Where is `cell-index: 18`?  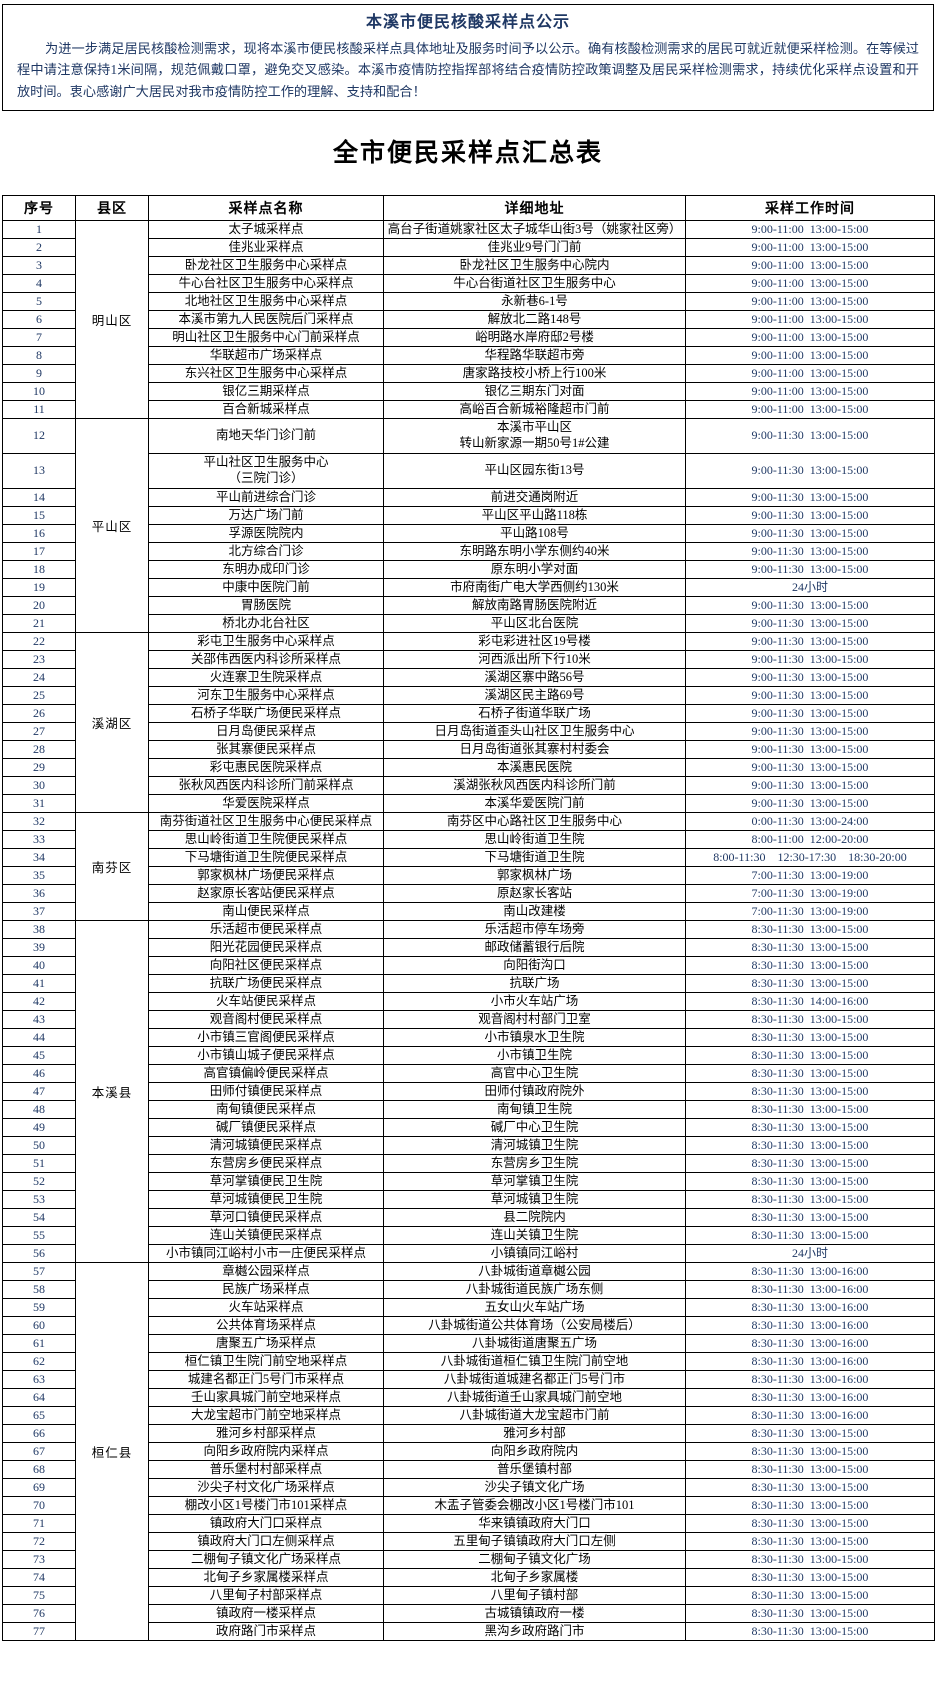 cell-index: 18 is located at coordinates (39, 569).